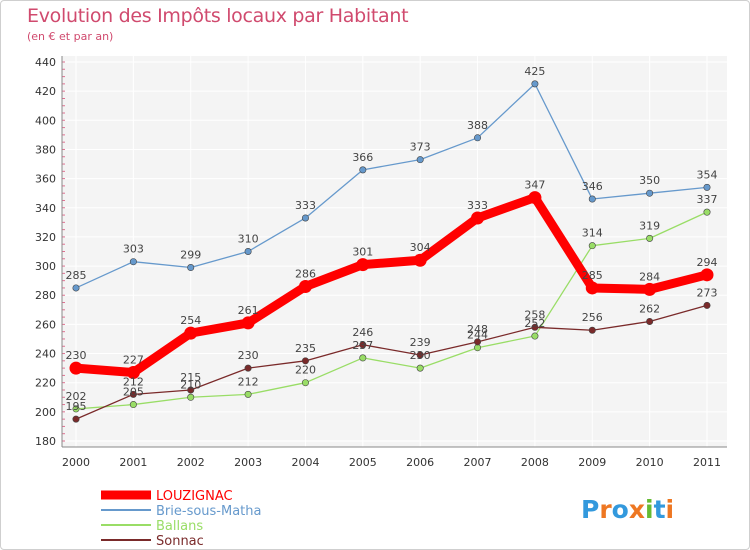  Describe the element at coordinates (133, 359) in the screenshot. I see `data-label: 227` at that location.